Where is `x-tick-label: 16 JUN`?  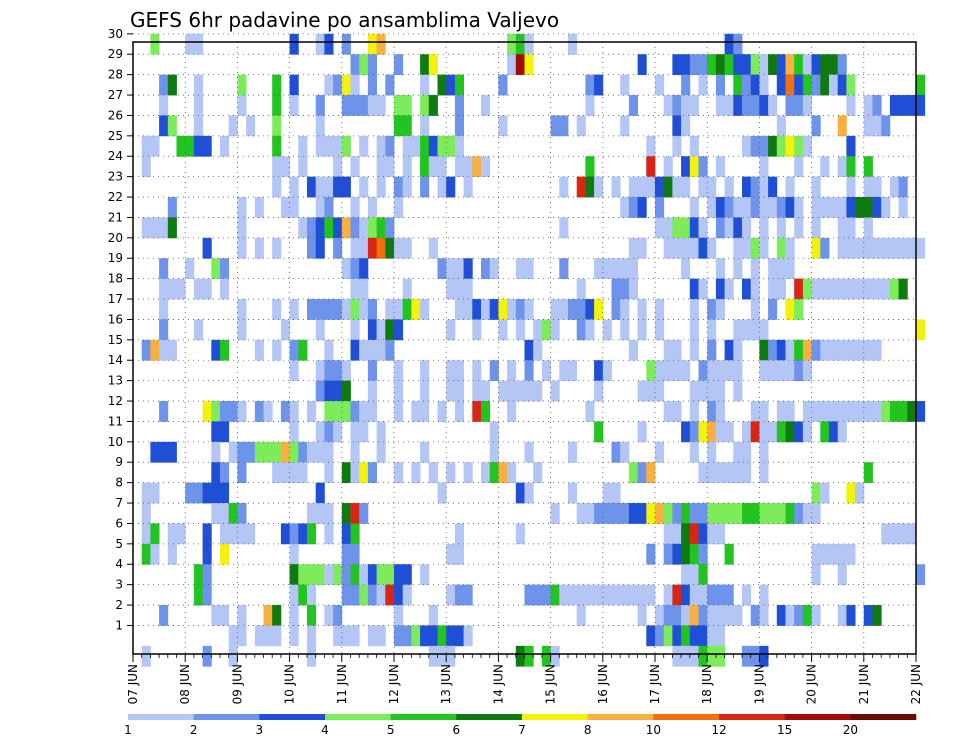
x-tick-label: 16 JUN is located at coordinates (603, 684).